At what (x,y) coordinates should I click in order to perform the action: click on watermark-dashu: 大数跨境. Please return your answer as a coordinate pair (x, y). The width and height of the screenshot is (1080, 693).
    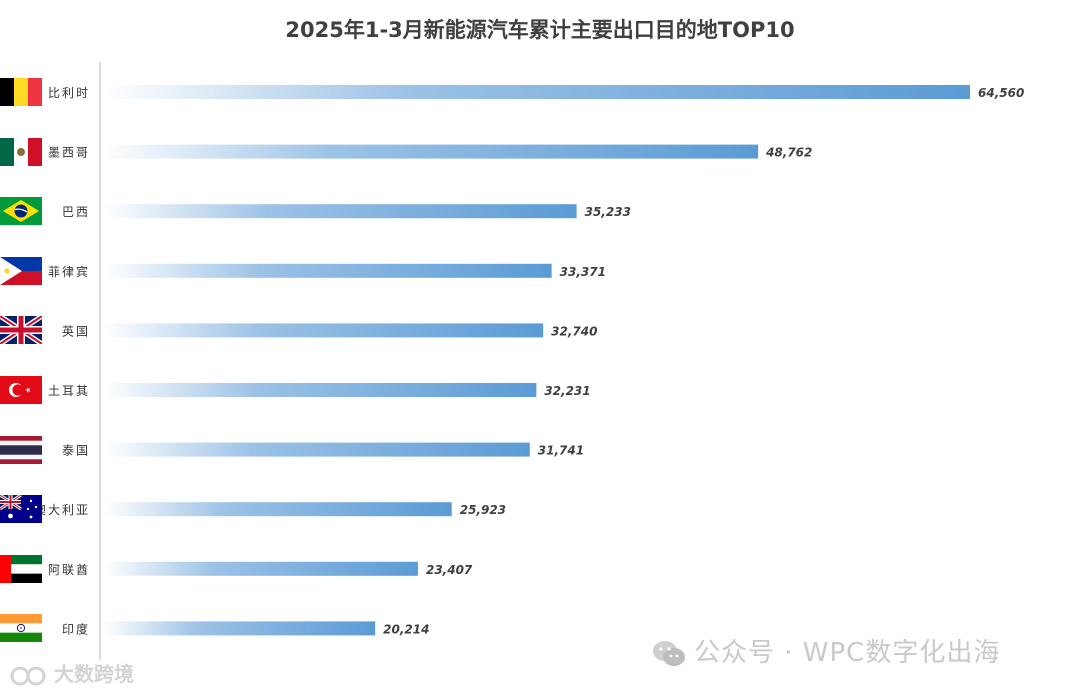
    Looking at the image, I should click on (72, 673).